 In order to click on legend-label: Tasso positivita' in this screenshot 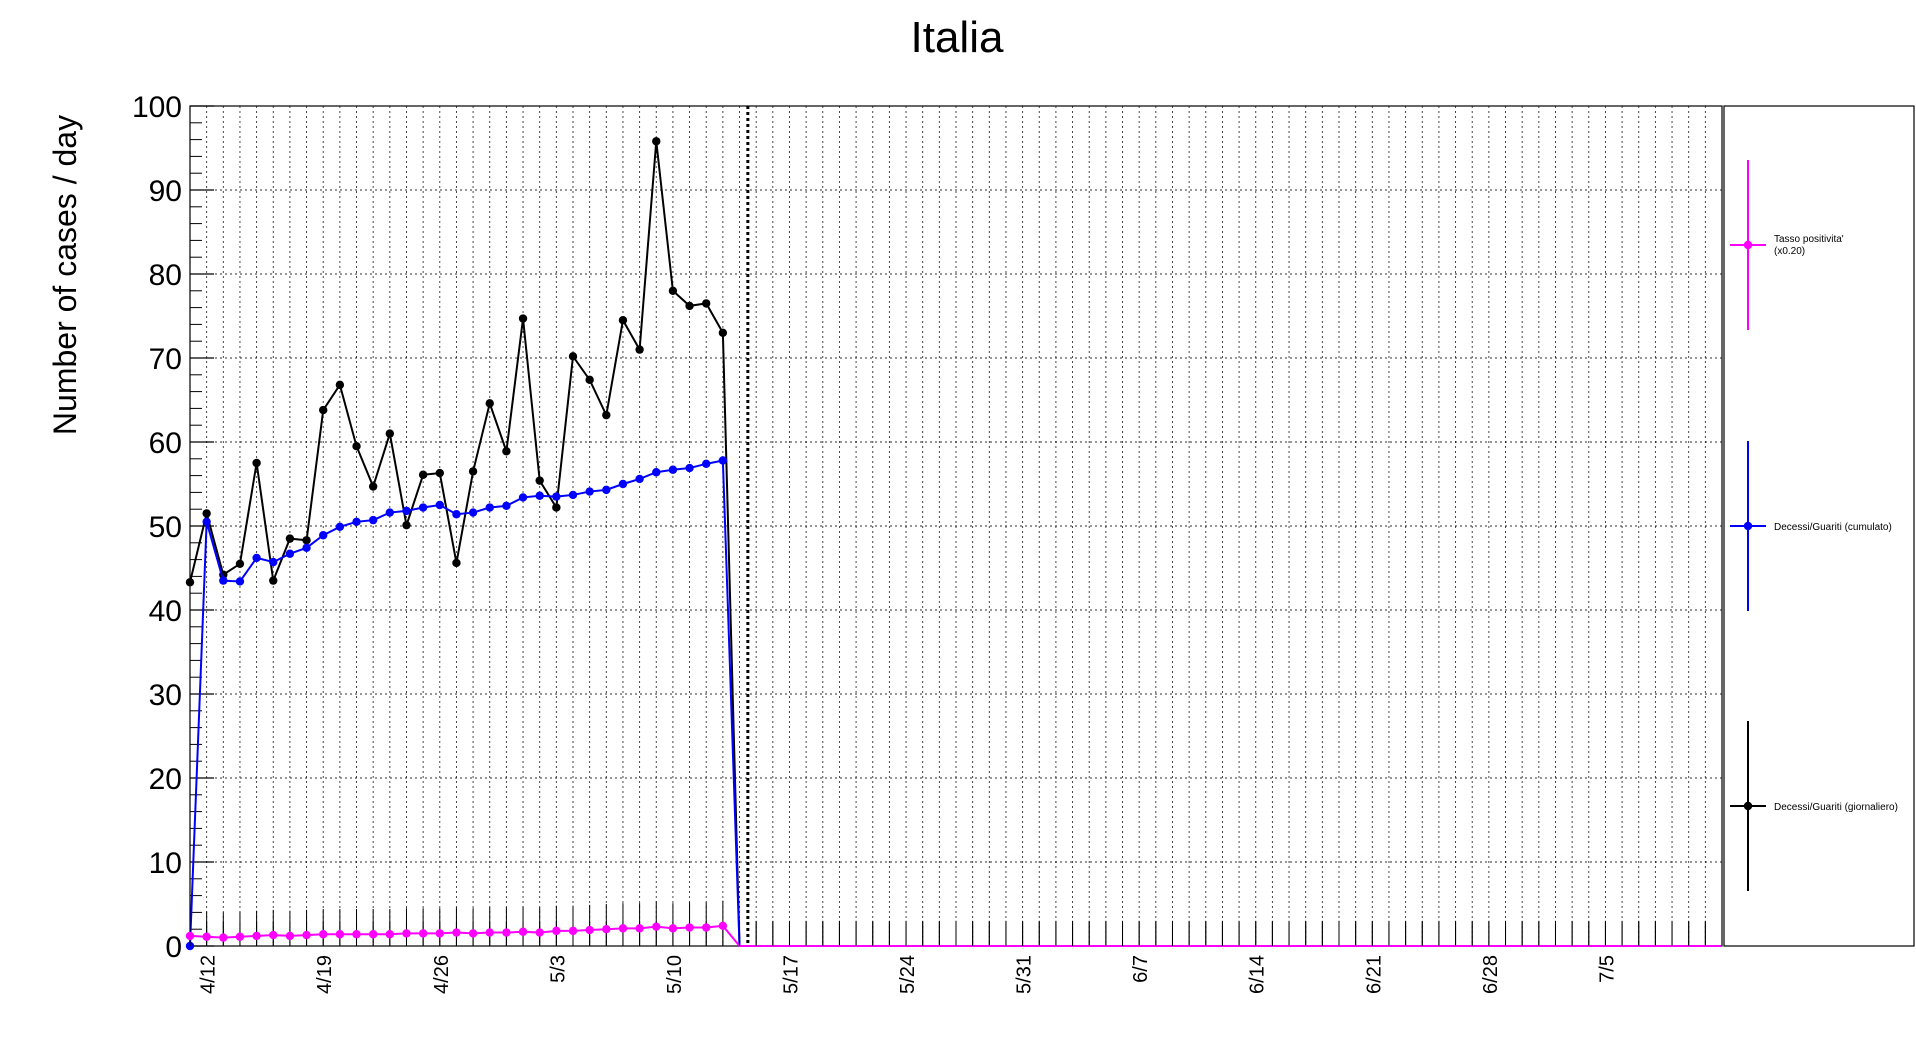, I will do `click(1809, 239)`.